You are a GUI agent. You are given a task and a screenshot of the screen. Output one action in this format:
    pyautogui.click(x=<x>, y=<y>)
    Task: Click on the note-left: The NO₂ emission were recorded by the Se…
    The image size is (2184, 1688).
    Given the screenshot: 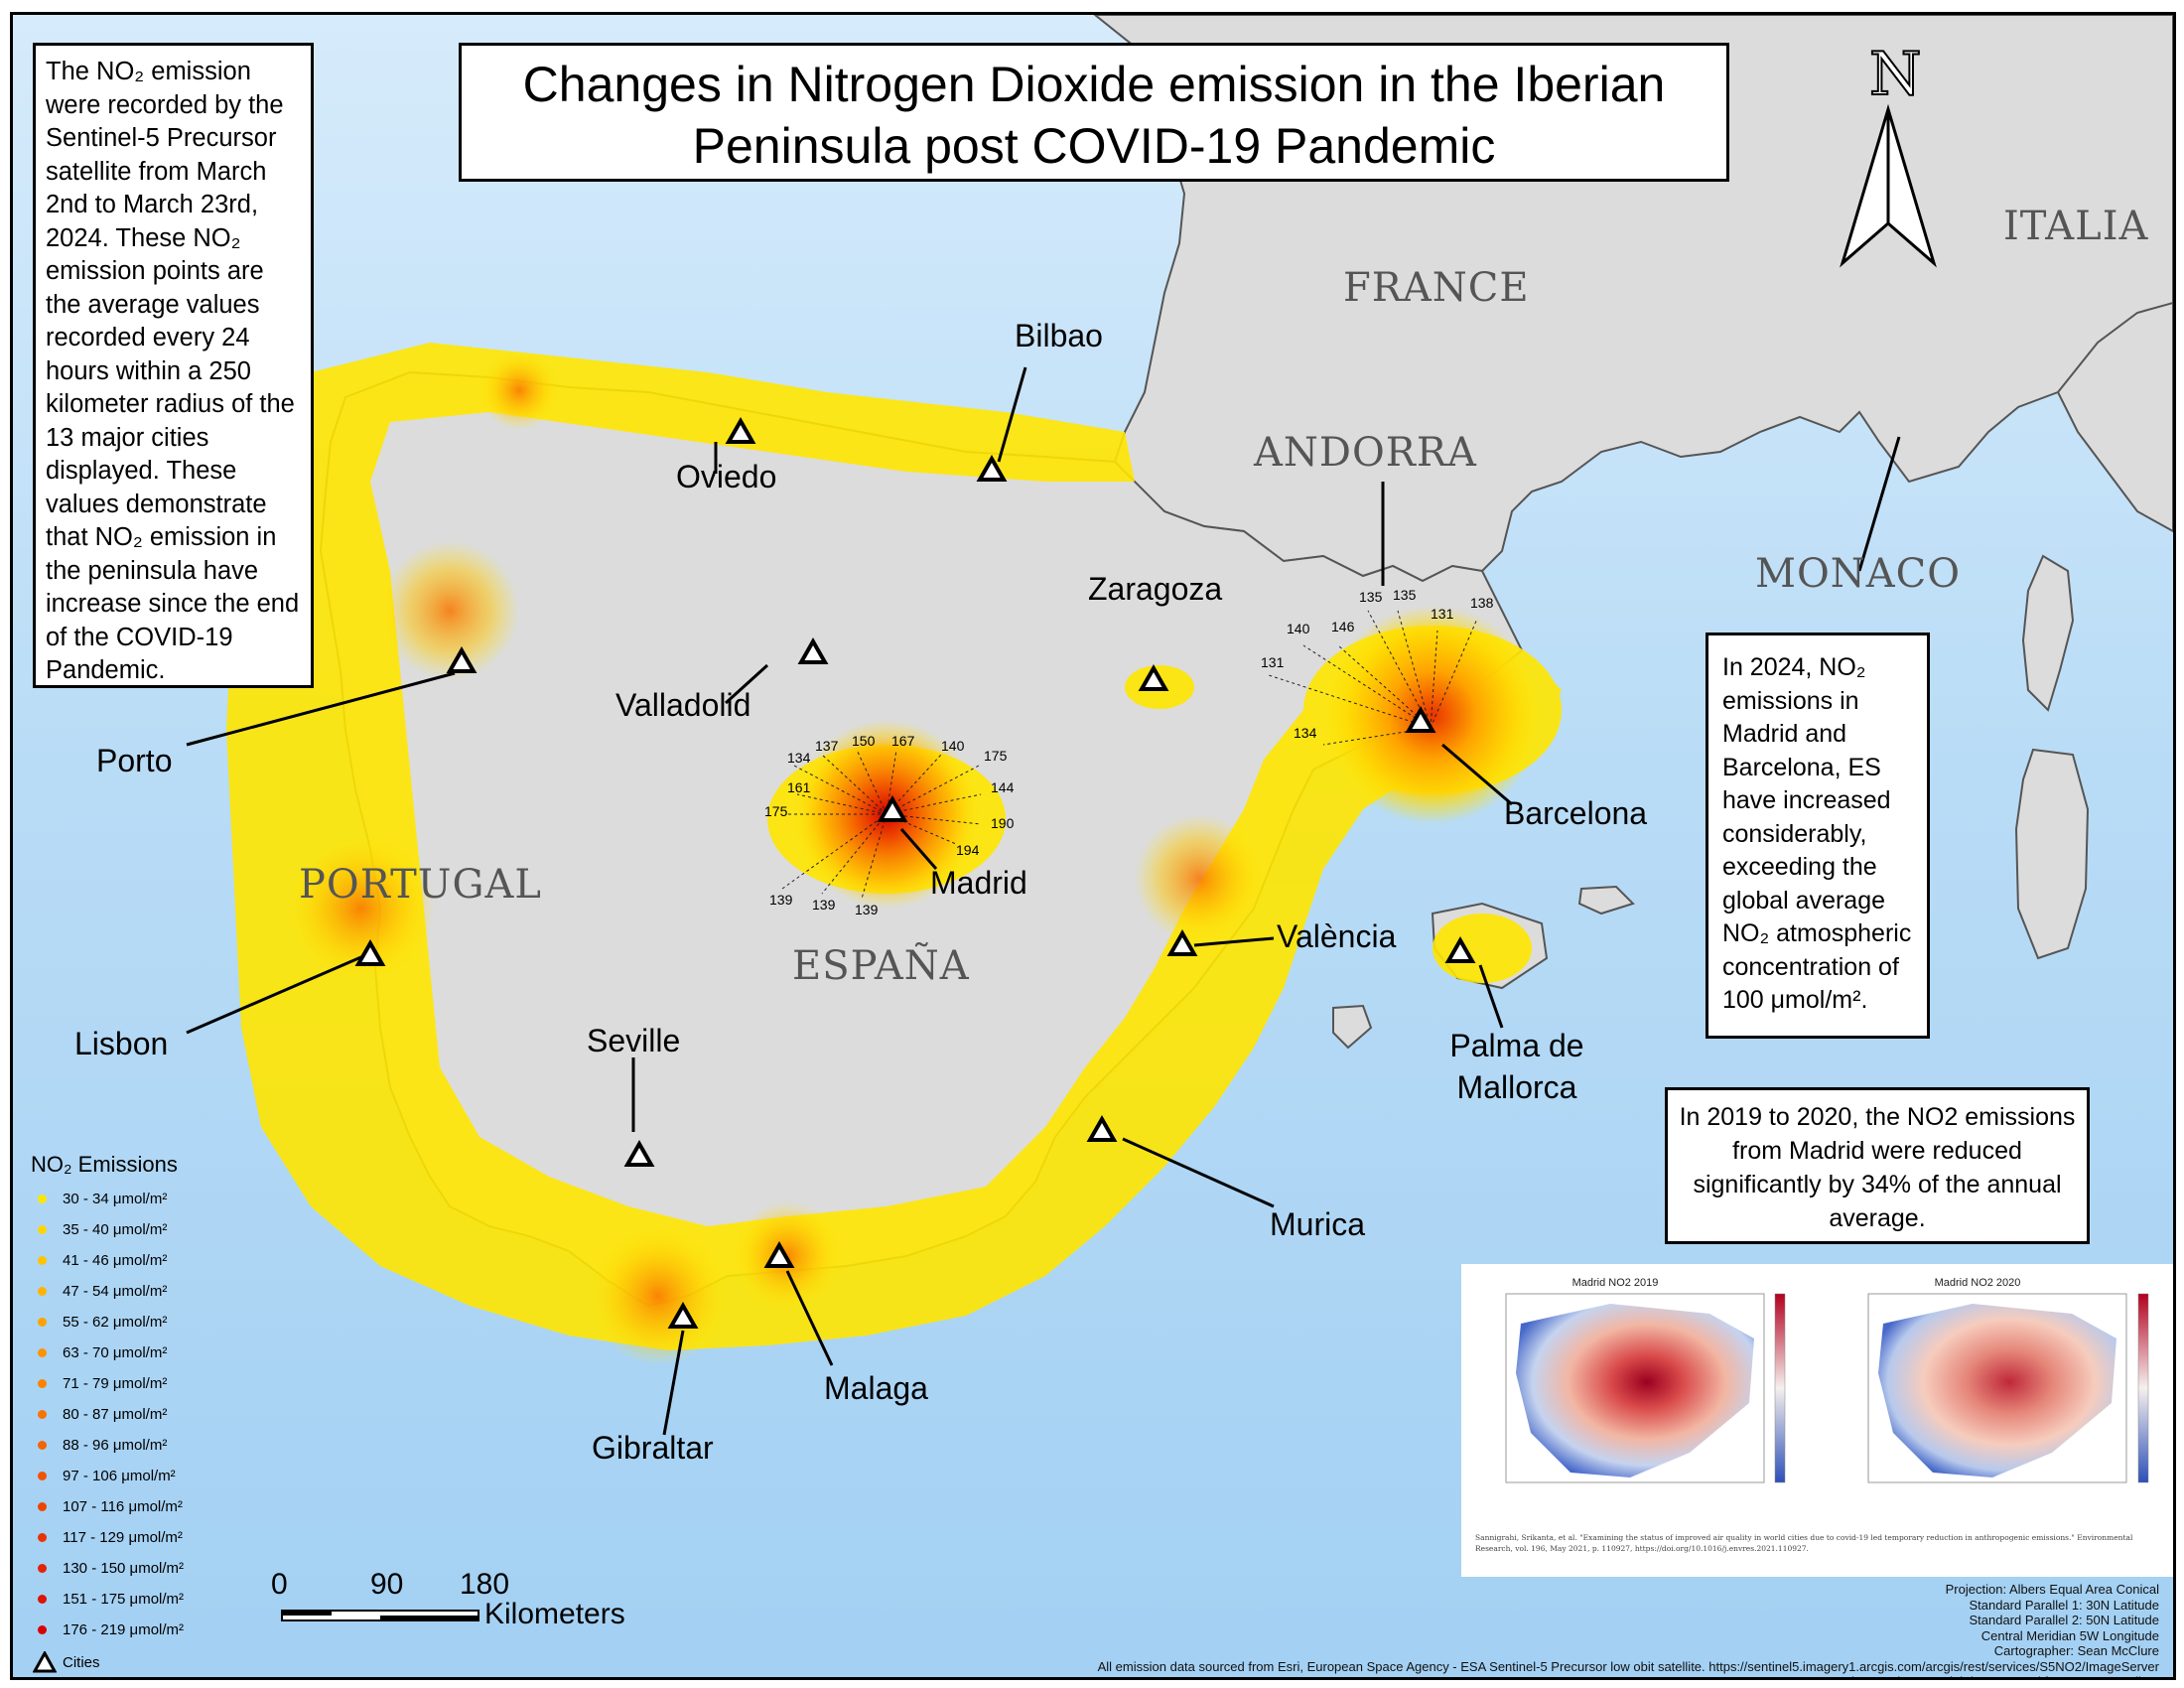 What is the action you would take?
    pyautogui.click(x=173, y=365)
    